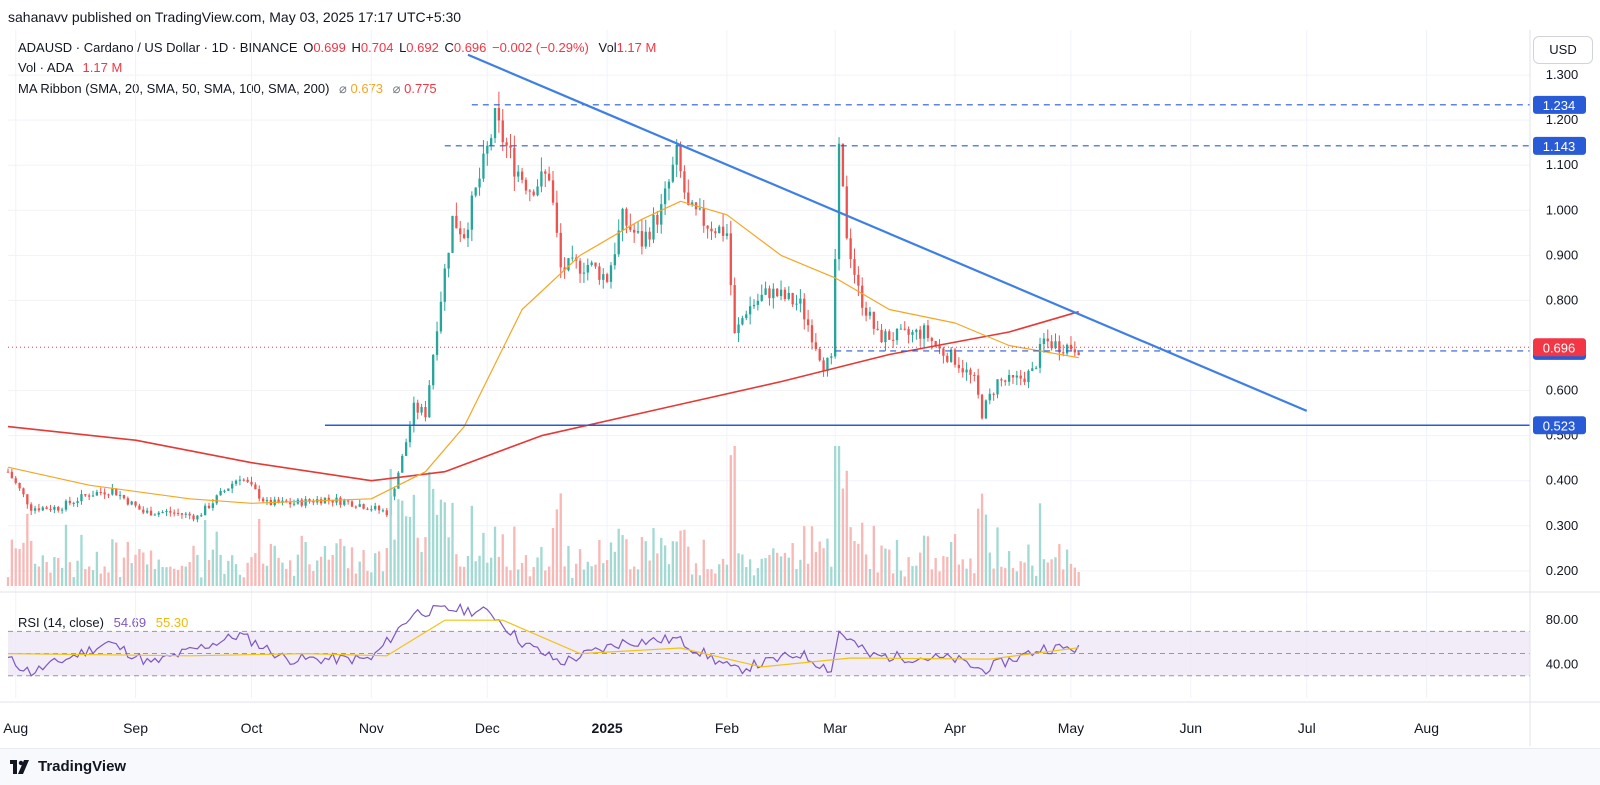 The width and height of the screenshot is (1600, 785). What do you see at coordinates (543, 639) in the screenshot?
I see `rsi-line` at bounding box center [543, 639].